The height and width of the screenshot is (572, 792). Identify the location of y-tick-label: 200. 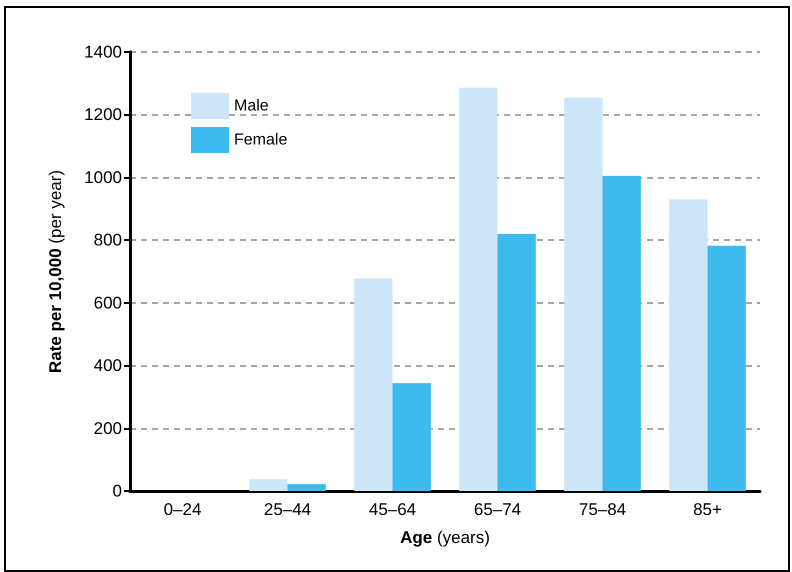
(108, 428).